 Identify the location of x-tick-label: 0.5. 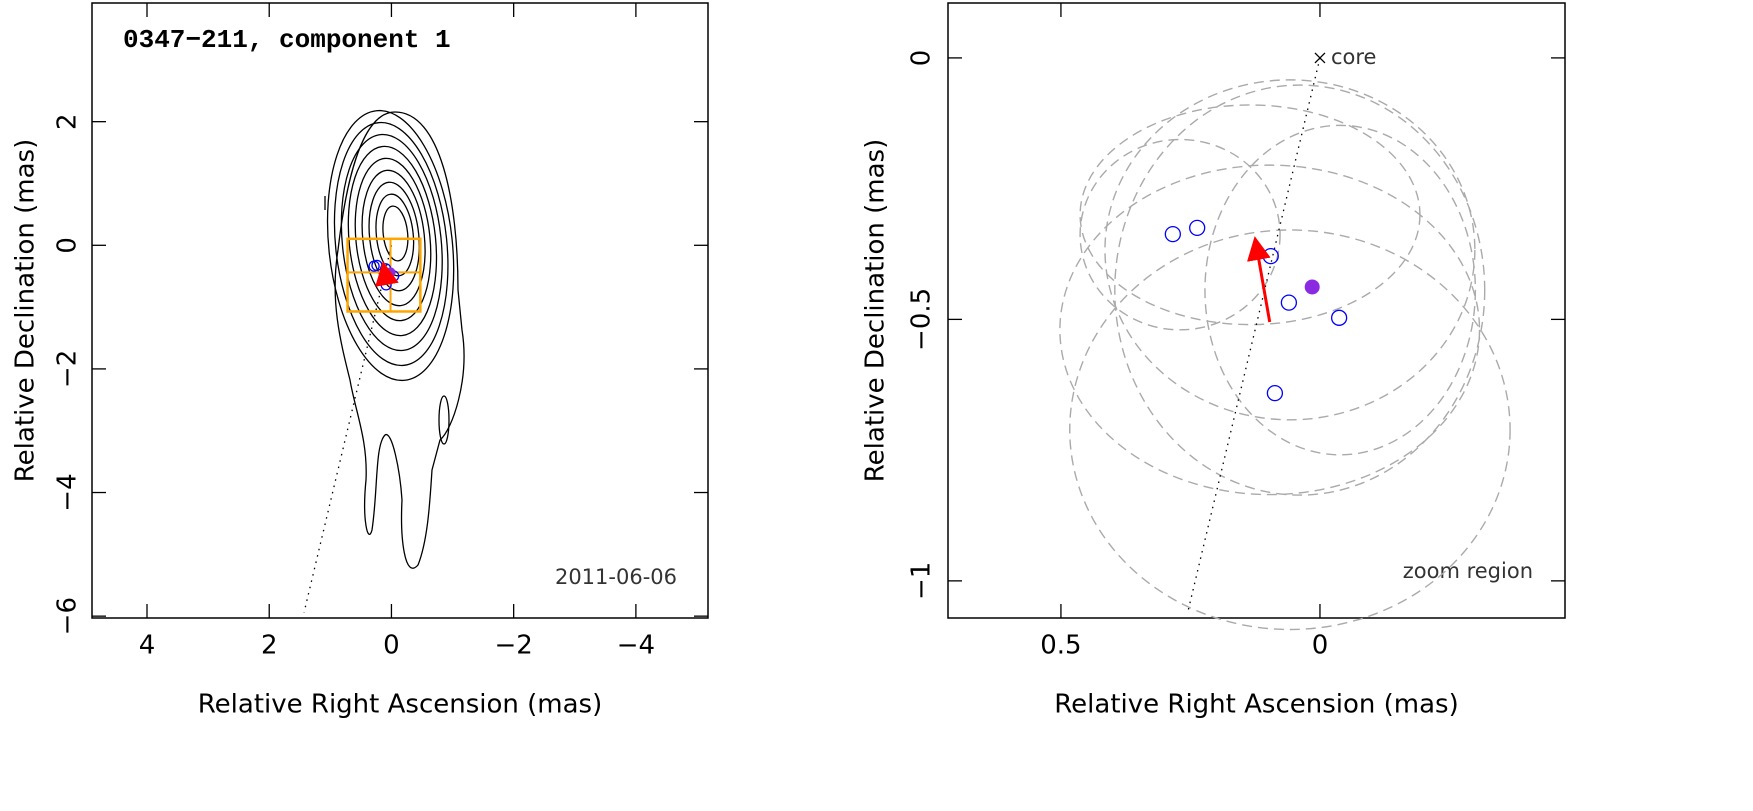
(1060, 646).